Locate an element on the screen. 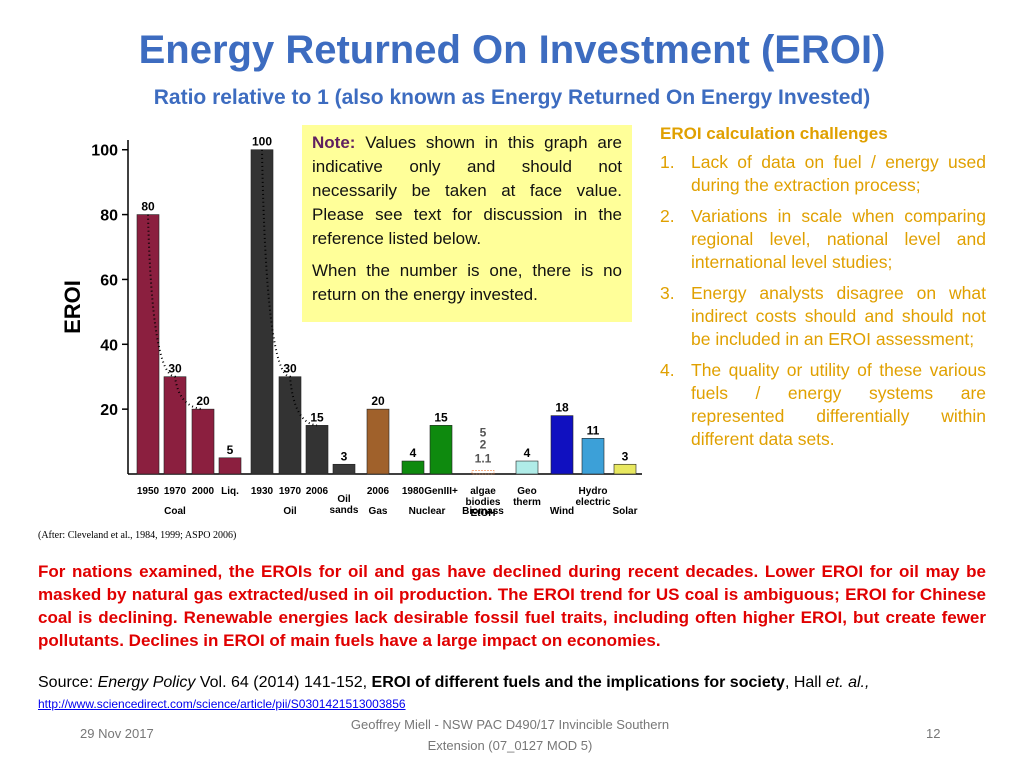  source-text: Energy Policy is located at coordinates (146, 682).